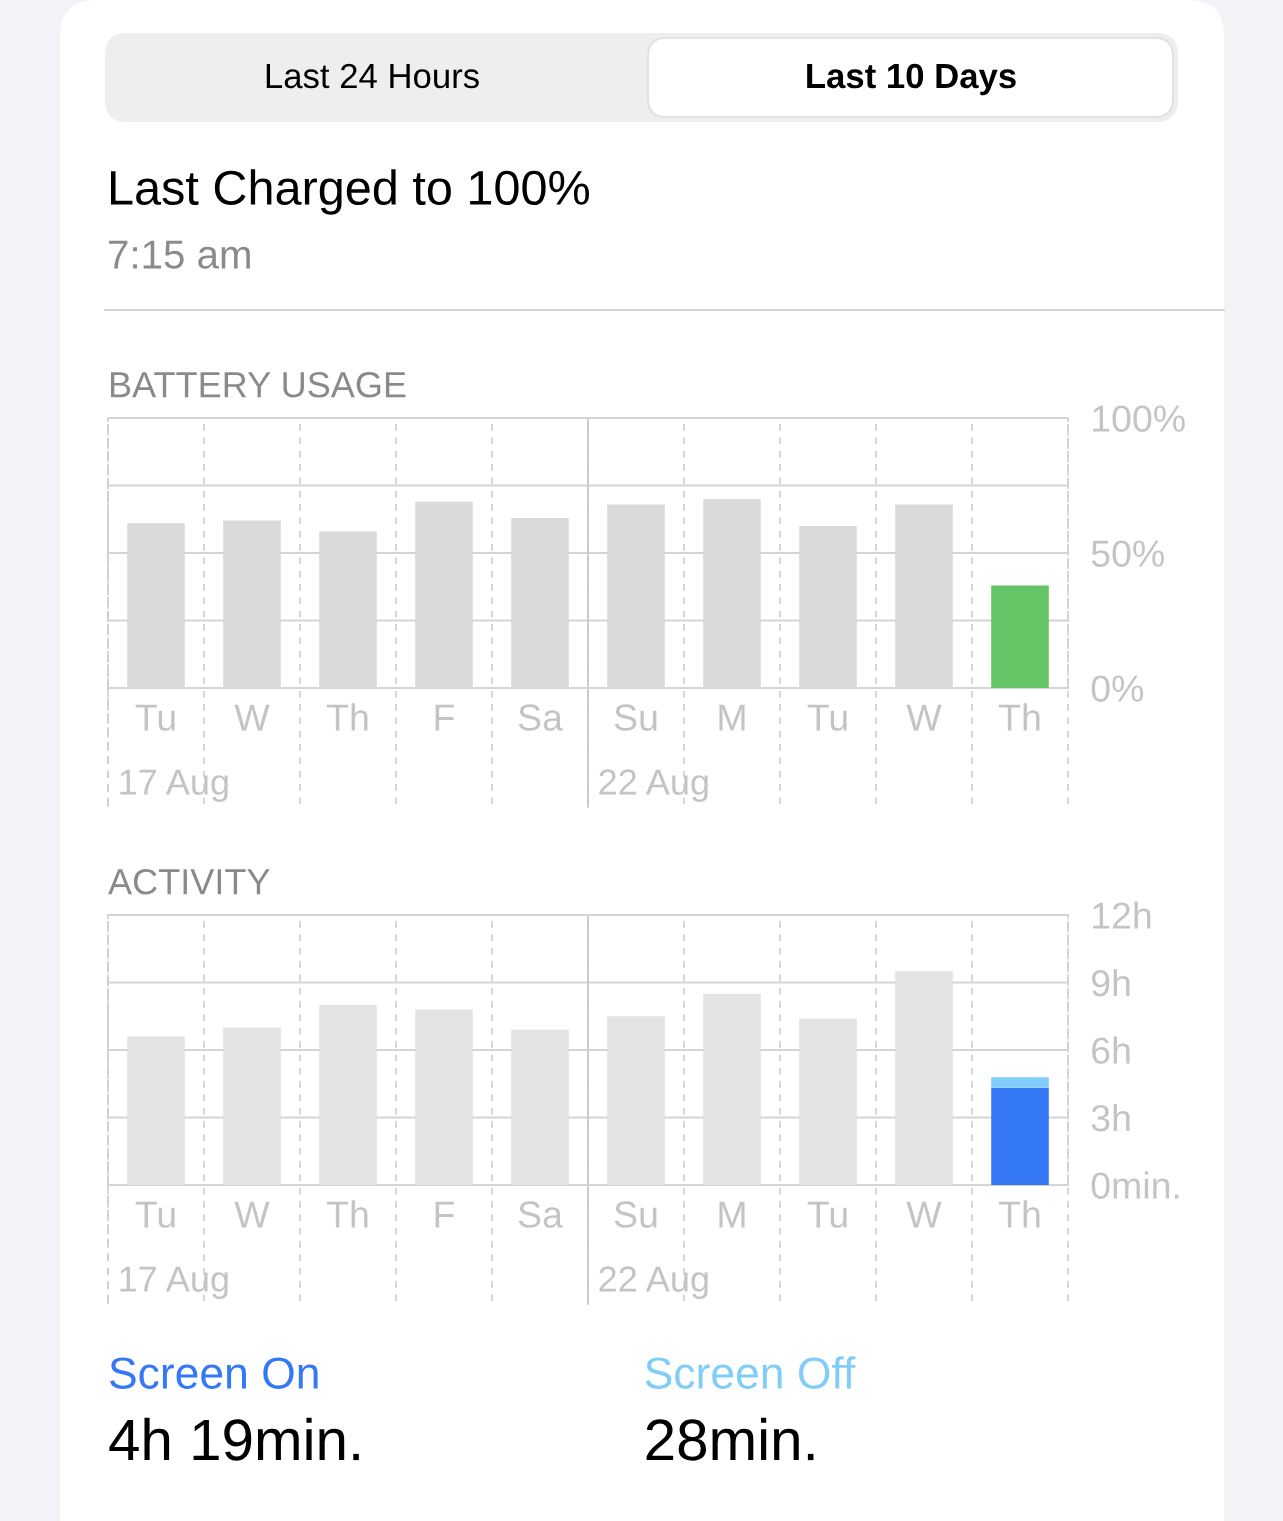 Image resolution: width=1283 pixels, height=1521 pixels. I want to click on y-tick-label: 50%, so click(1127, 553).